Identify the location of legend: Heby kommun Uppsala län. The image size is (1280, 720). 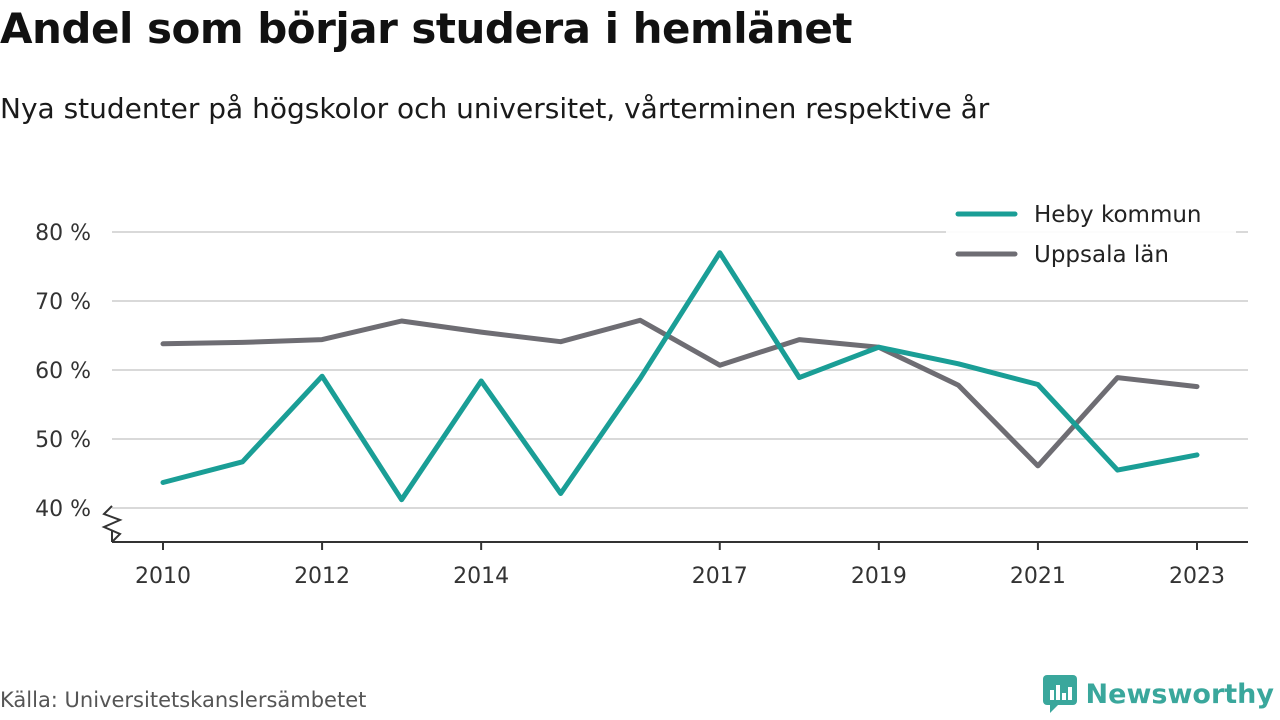
(1091, 236).